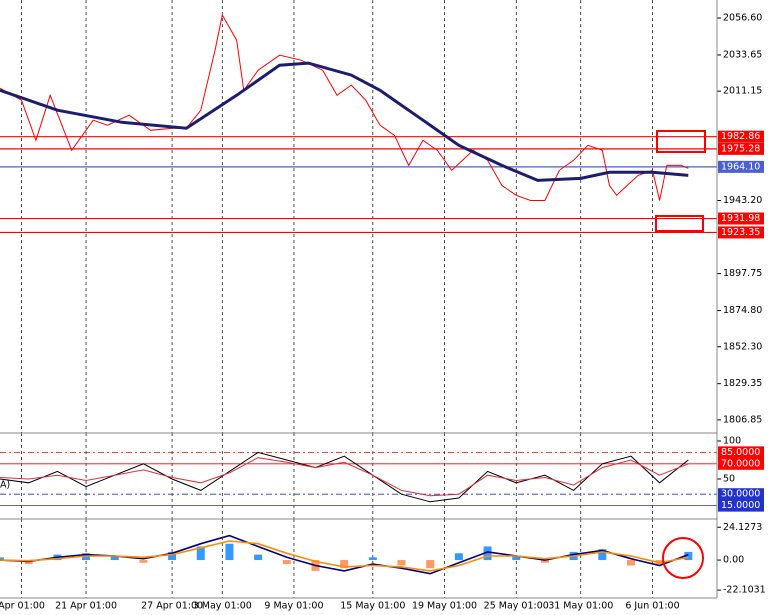 The width and height of the screenshot is (770, 615). I want to click on level-label: 15.0000, so click(740, 505).